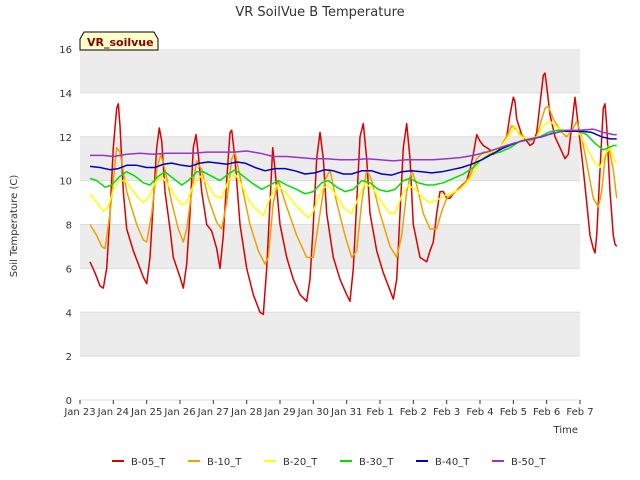 The image size is (640, 480). I want to click on y-tick-label: 12, so click(65, 138).